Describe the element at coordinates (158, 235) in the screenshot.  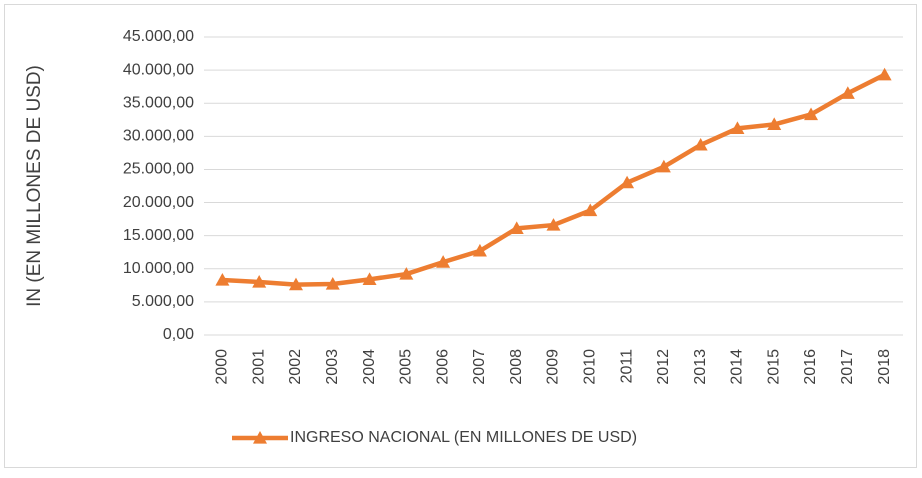
I see `y-tick-label: 15.000,00` at that location.